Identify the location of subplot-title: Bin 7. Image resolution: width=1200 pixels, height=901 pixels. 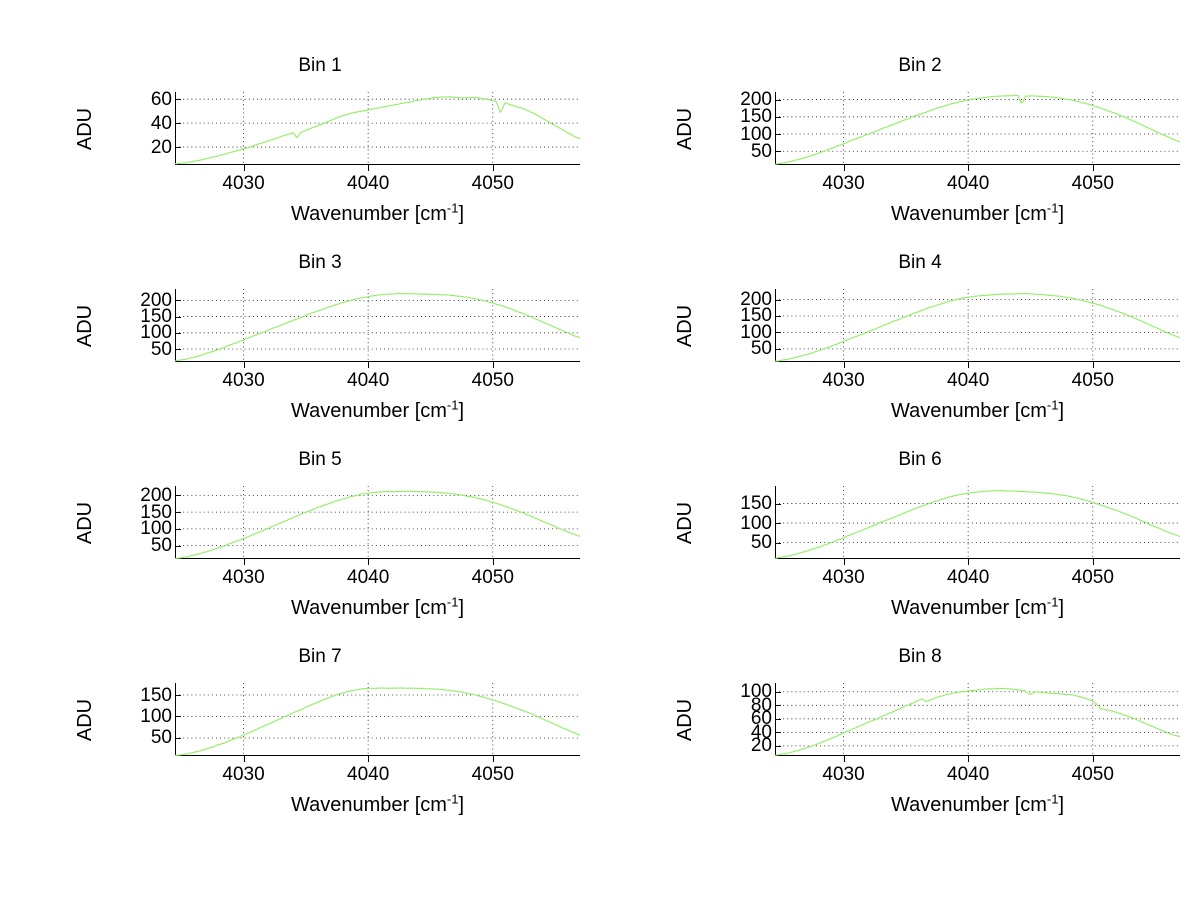
(320, 656).